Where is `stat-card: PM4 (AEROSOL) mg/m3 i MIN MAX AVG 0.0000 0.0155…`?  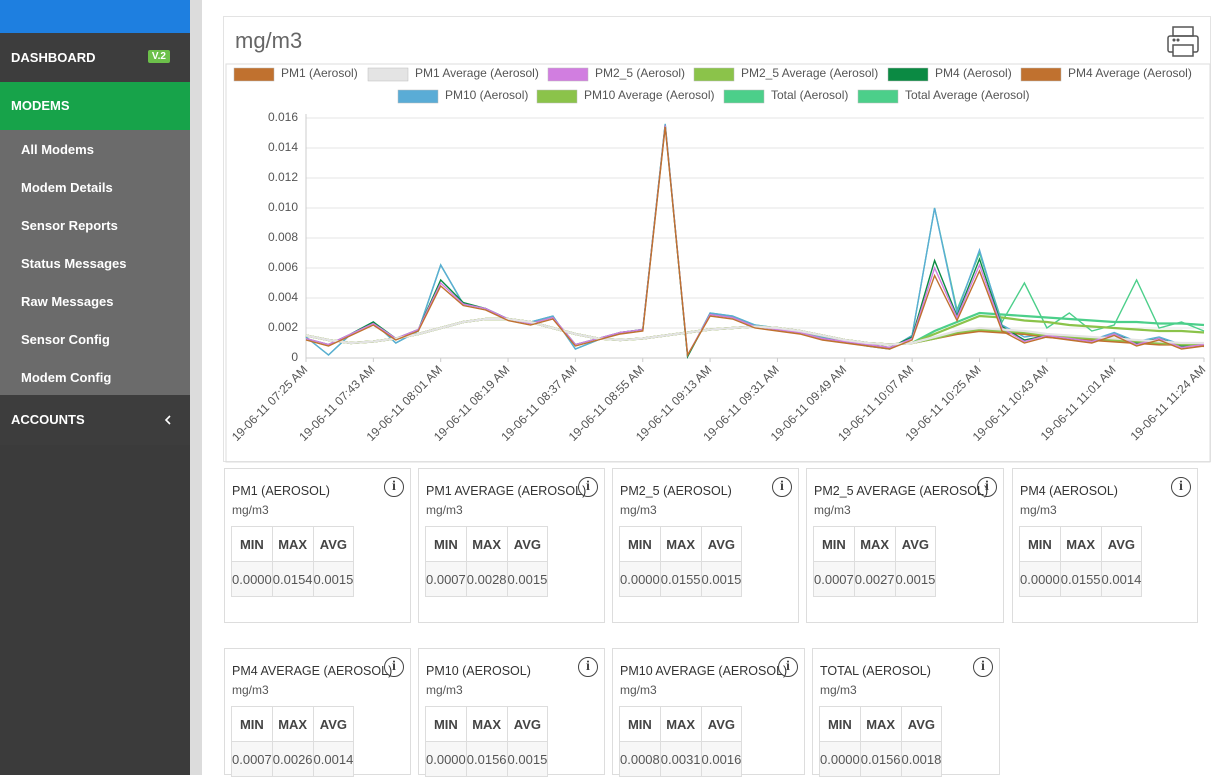 stat-card: PM4 (AEROSOL) mg/m3 i MIN MAX AVG 0.0000 0.0155… is located at coordinates (1105, 545).